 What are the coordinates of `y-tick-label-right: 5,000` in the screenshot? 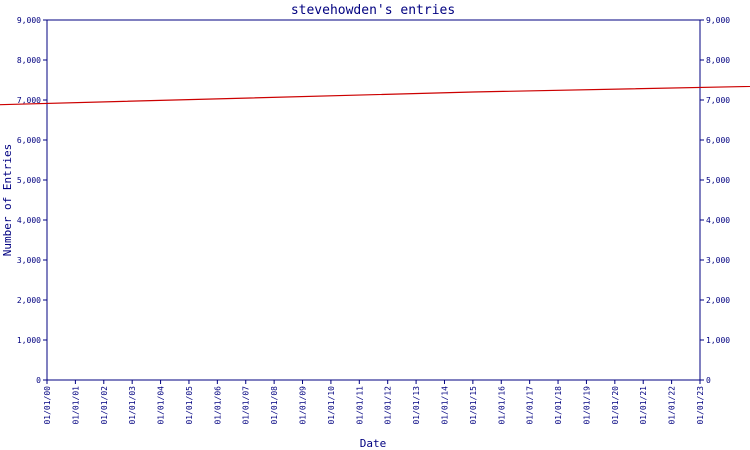 It's located at (718, 180).